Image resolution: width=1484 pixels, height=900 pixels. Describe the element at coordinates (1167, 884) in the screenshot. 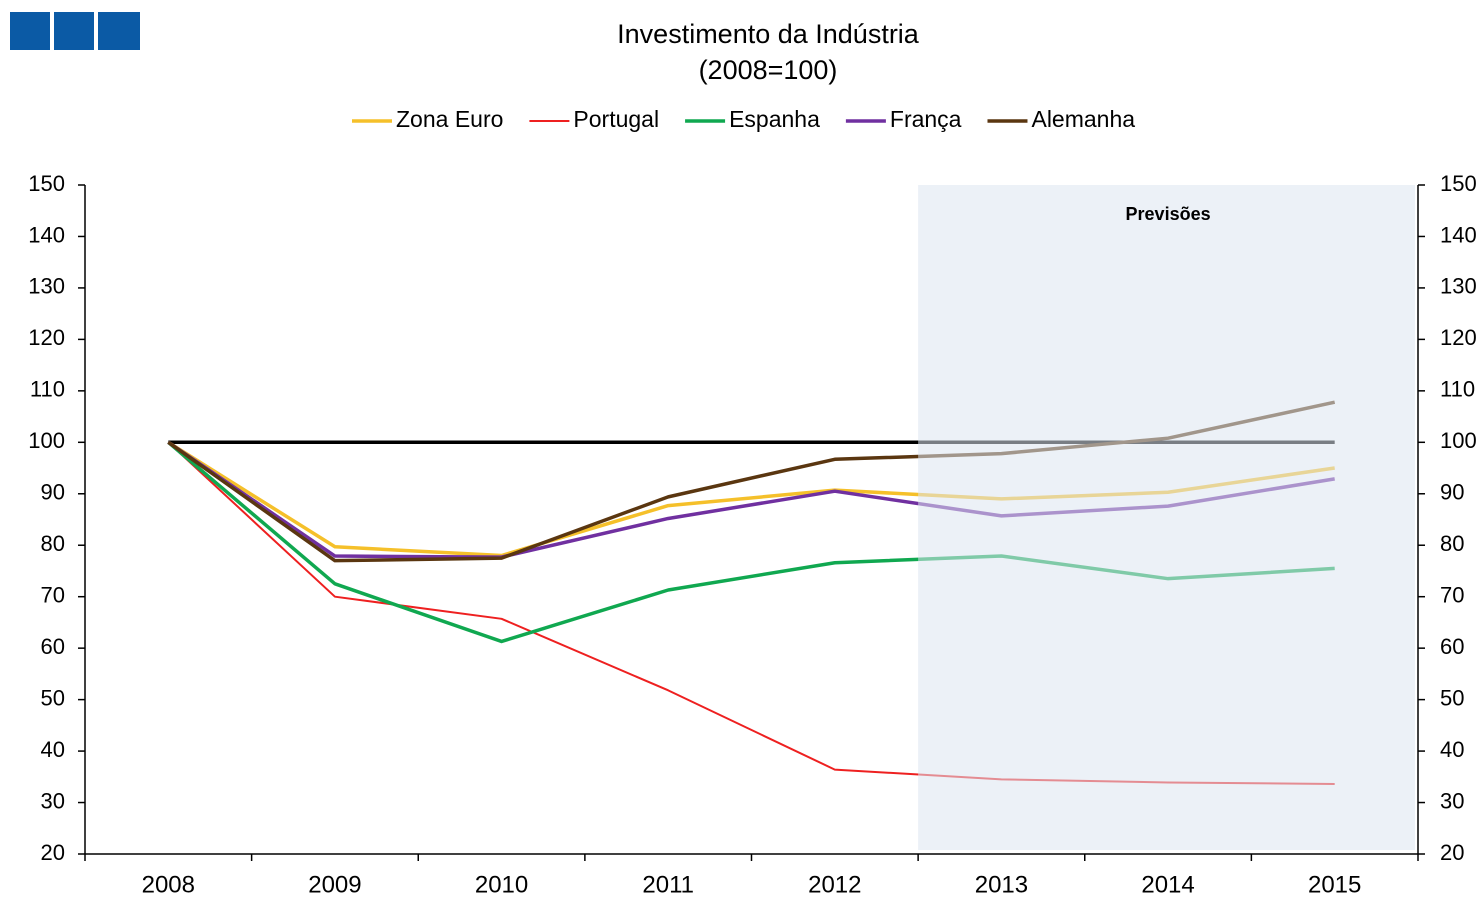

I see `x-tick-label: 2014` at that location.